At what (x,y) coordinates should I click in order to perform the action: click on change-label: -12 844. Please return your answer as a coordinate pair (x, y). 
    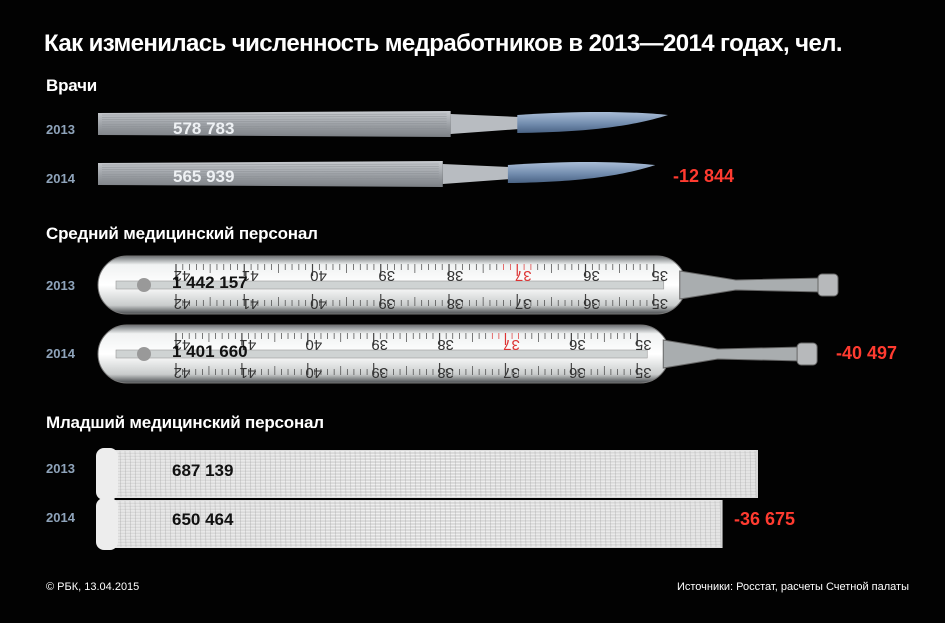
    Looking at the image, I should click on (704, 176).